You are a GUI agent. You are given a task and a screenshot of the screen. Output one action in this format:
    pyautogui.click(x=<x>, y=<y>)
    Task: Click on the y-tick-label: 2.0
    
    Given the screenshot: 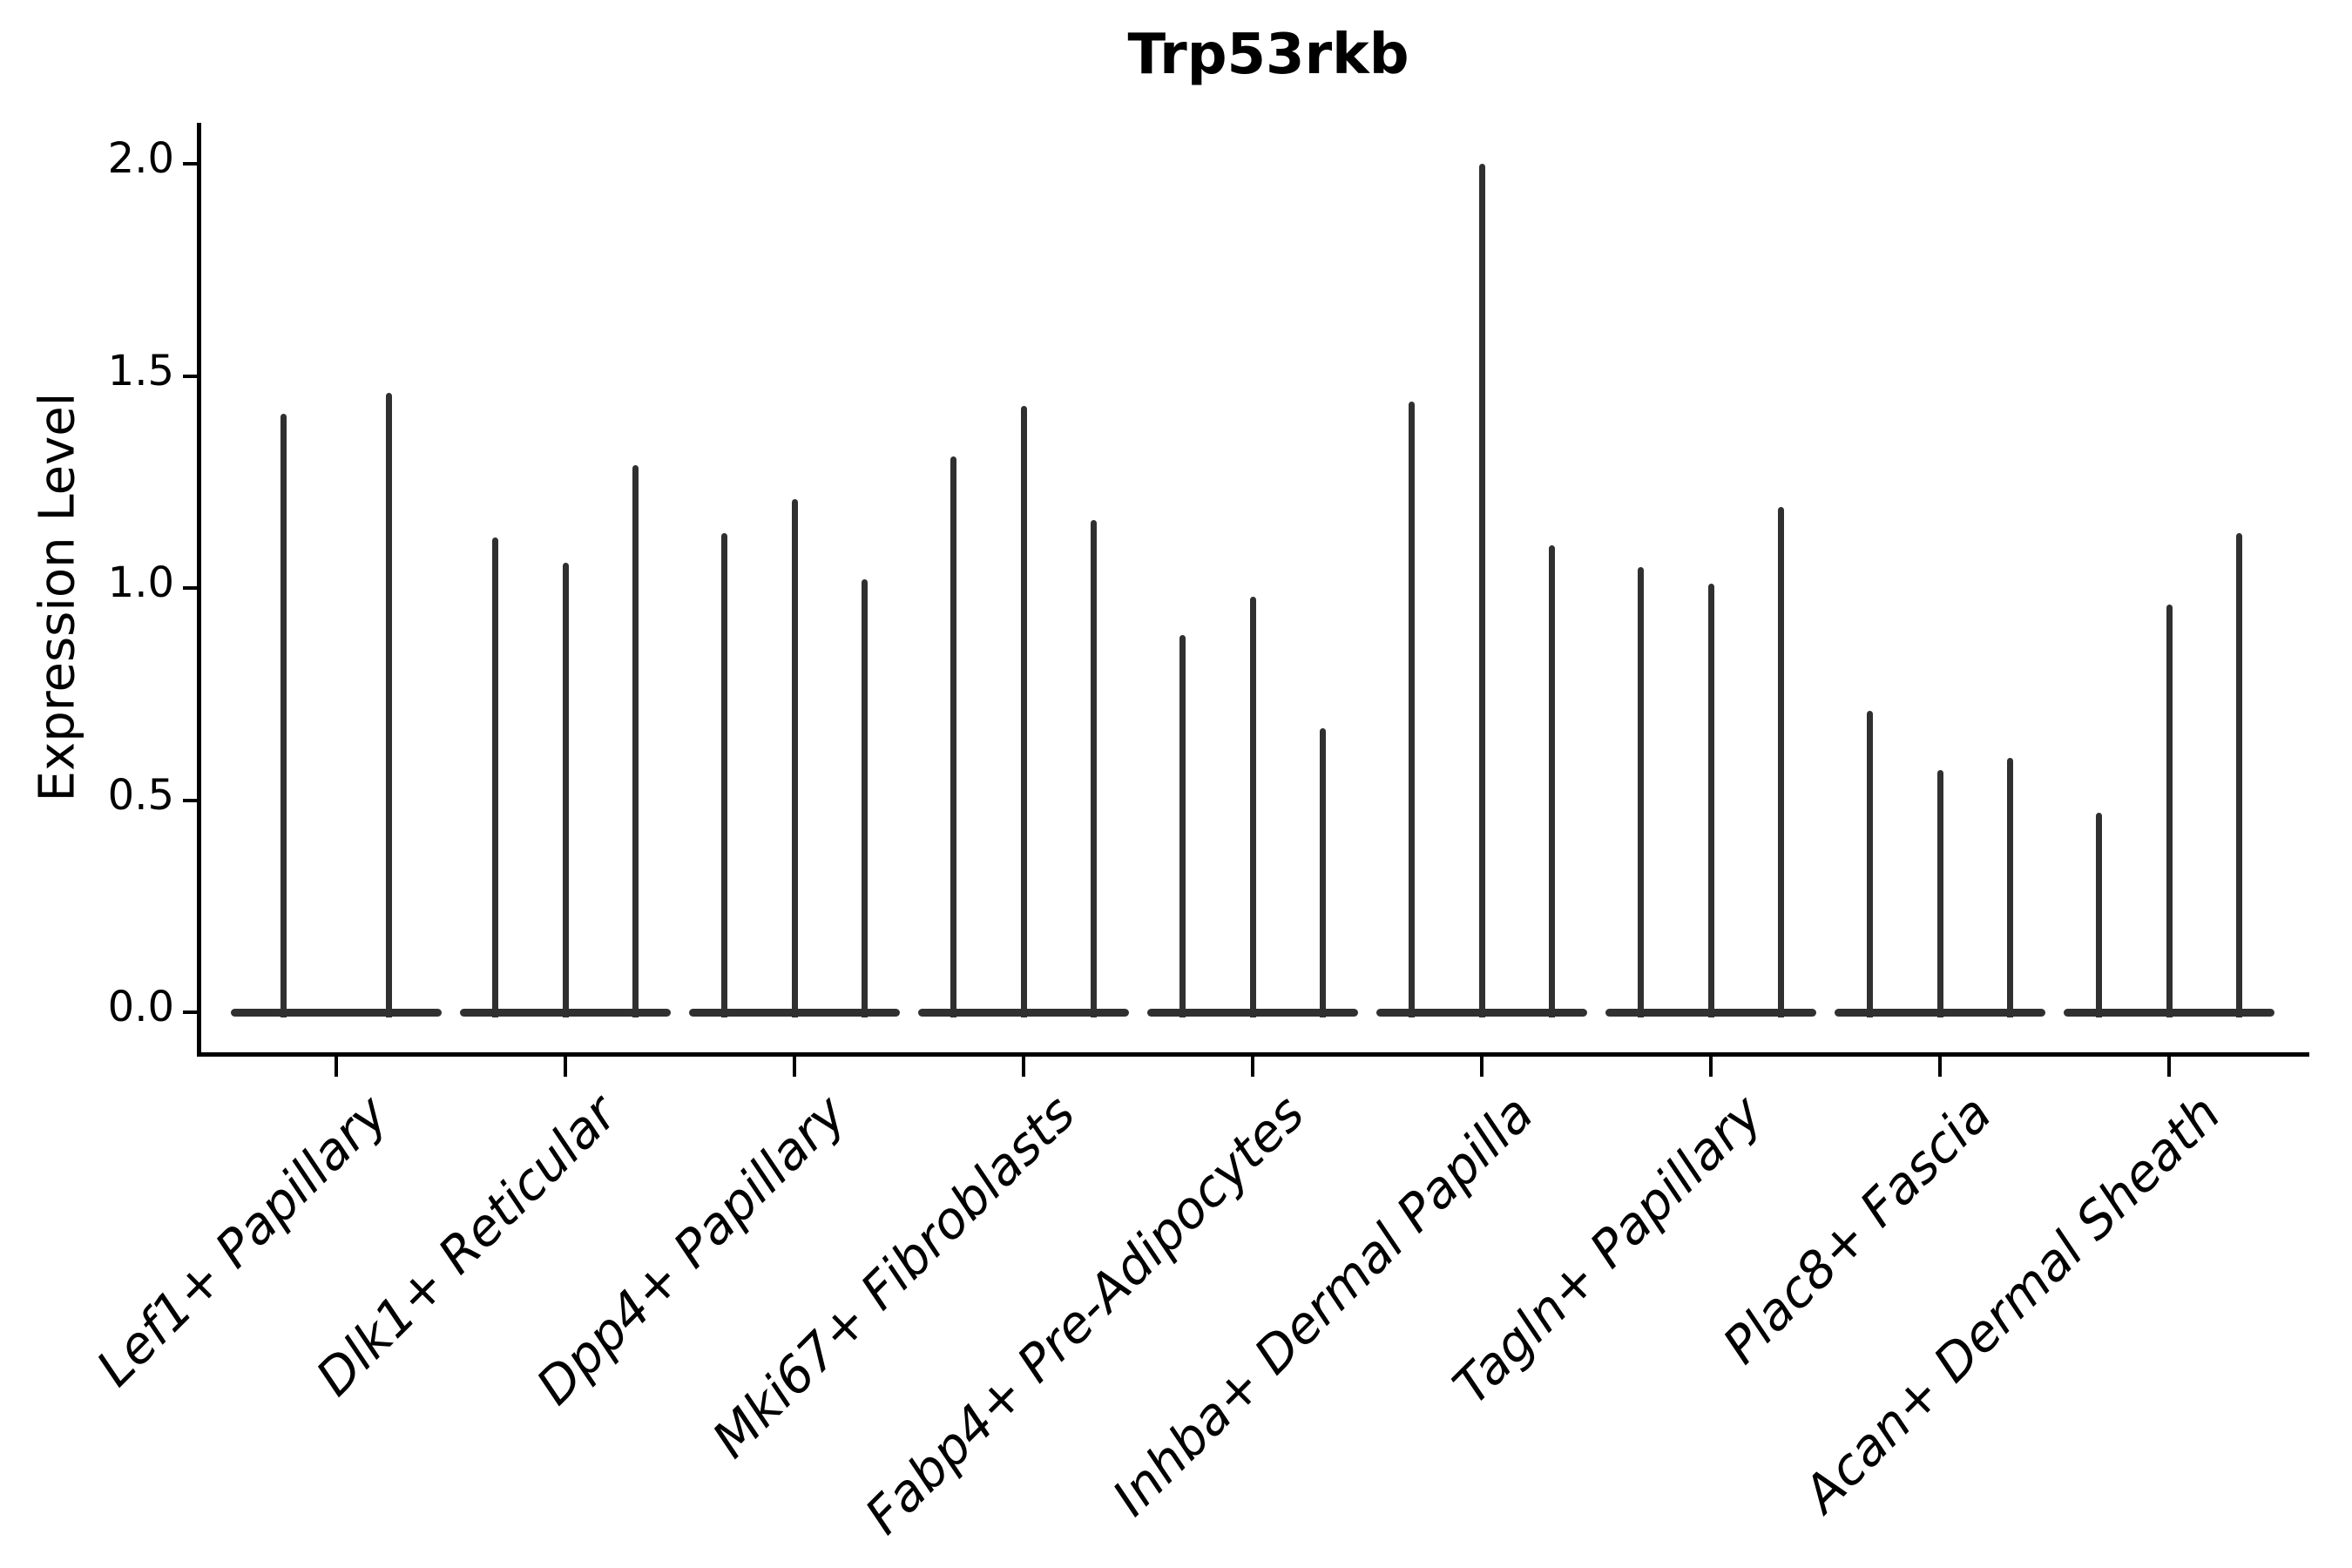 What is the action you would take?
    pyautogui.click(x=140, y=158)
    